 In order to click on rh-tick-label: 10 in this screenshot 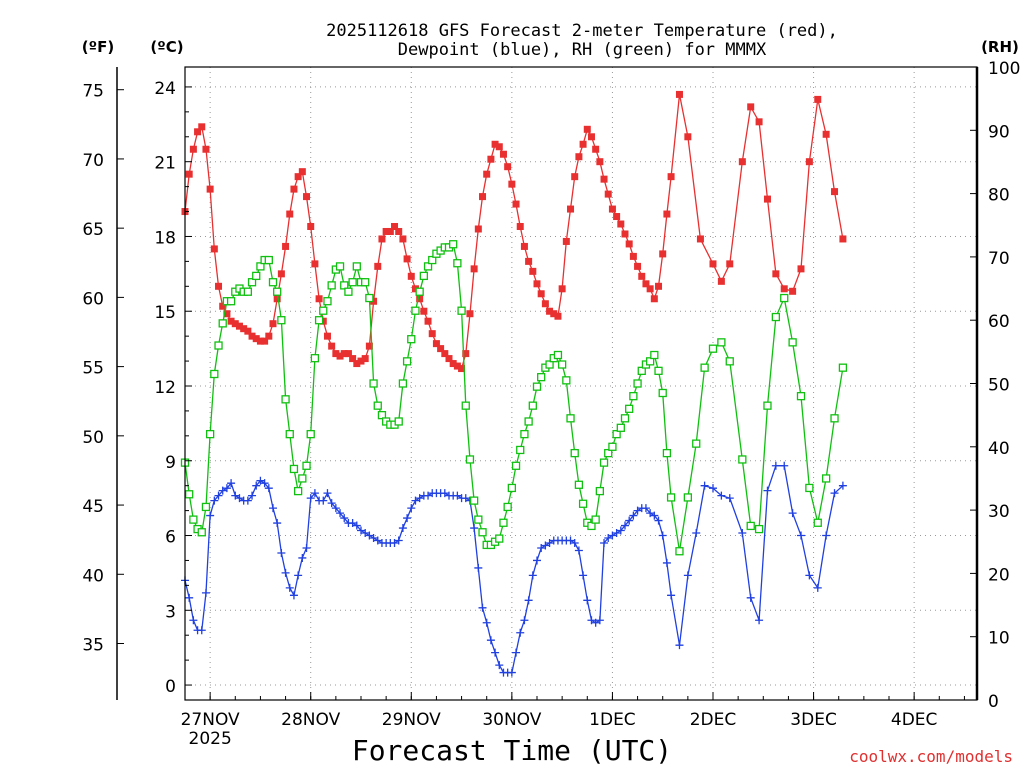, I will do `click(999, 639)`.